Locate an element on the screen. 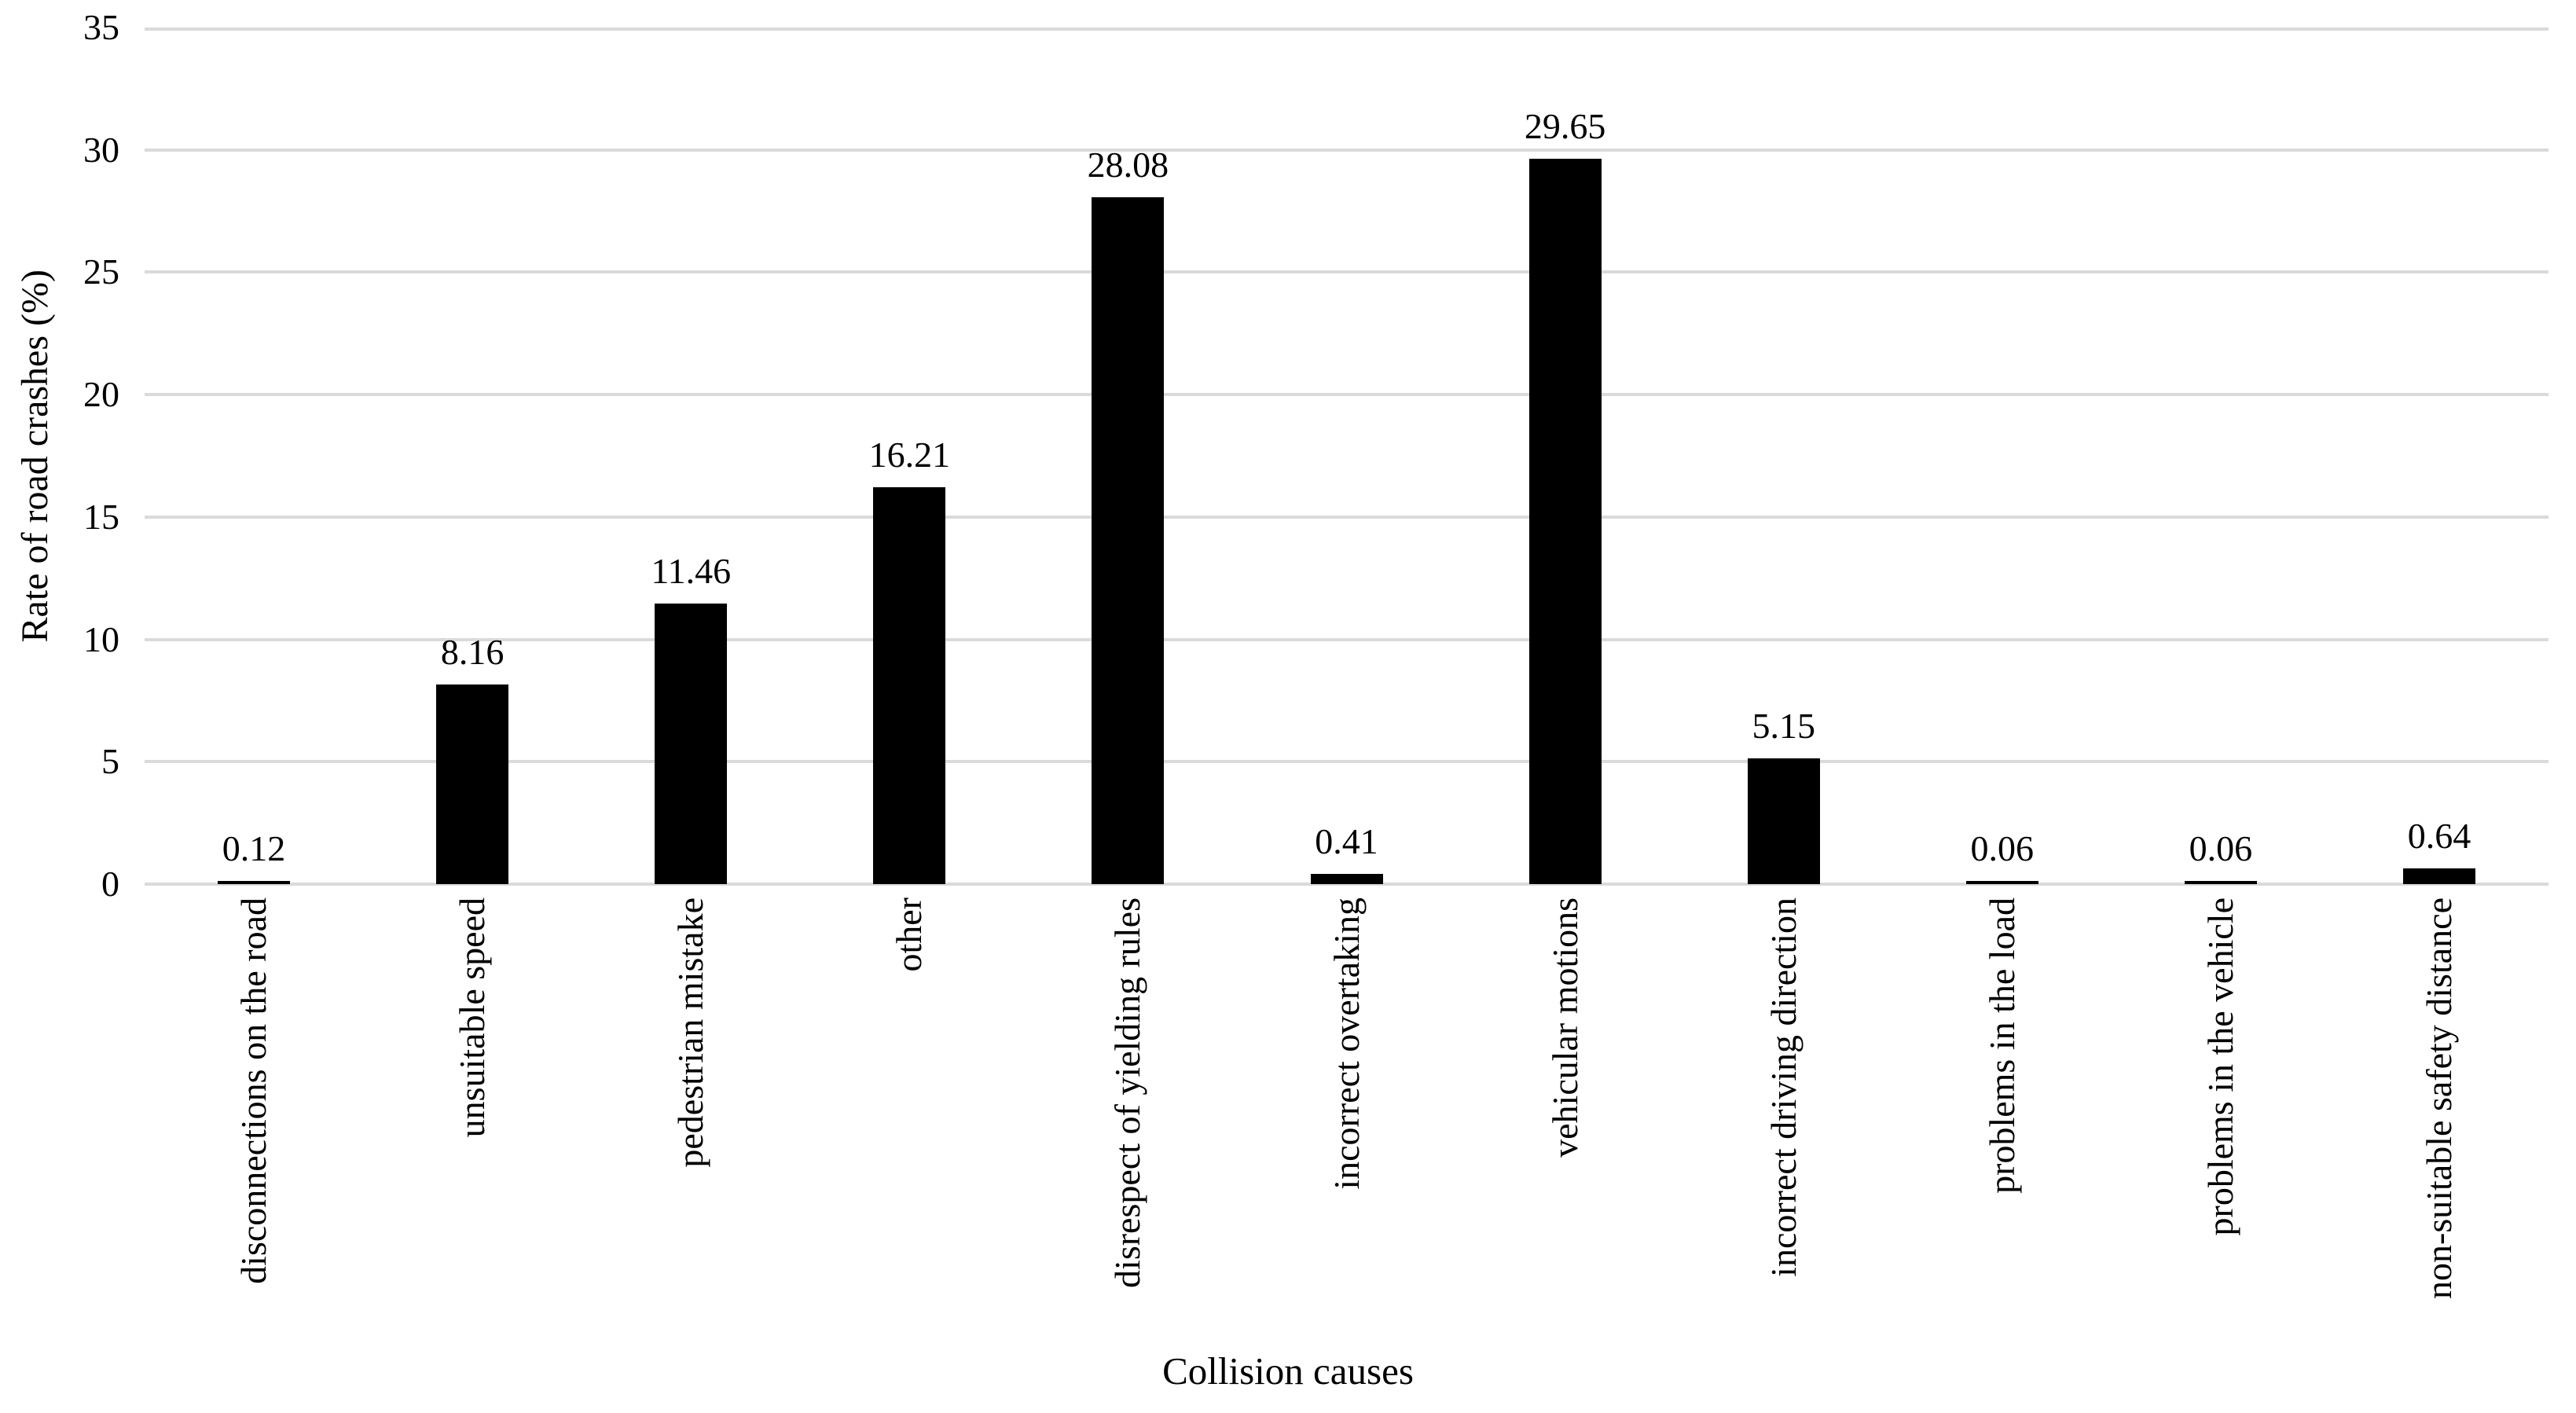  category-label: incorrect overtaking is located at coordinates (1346, 1043).